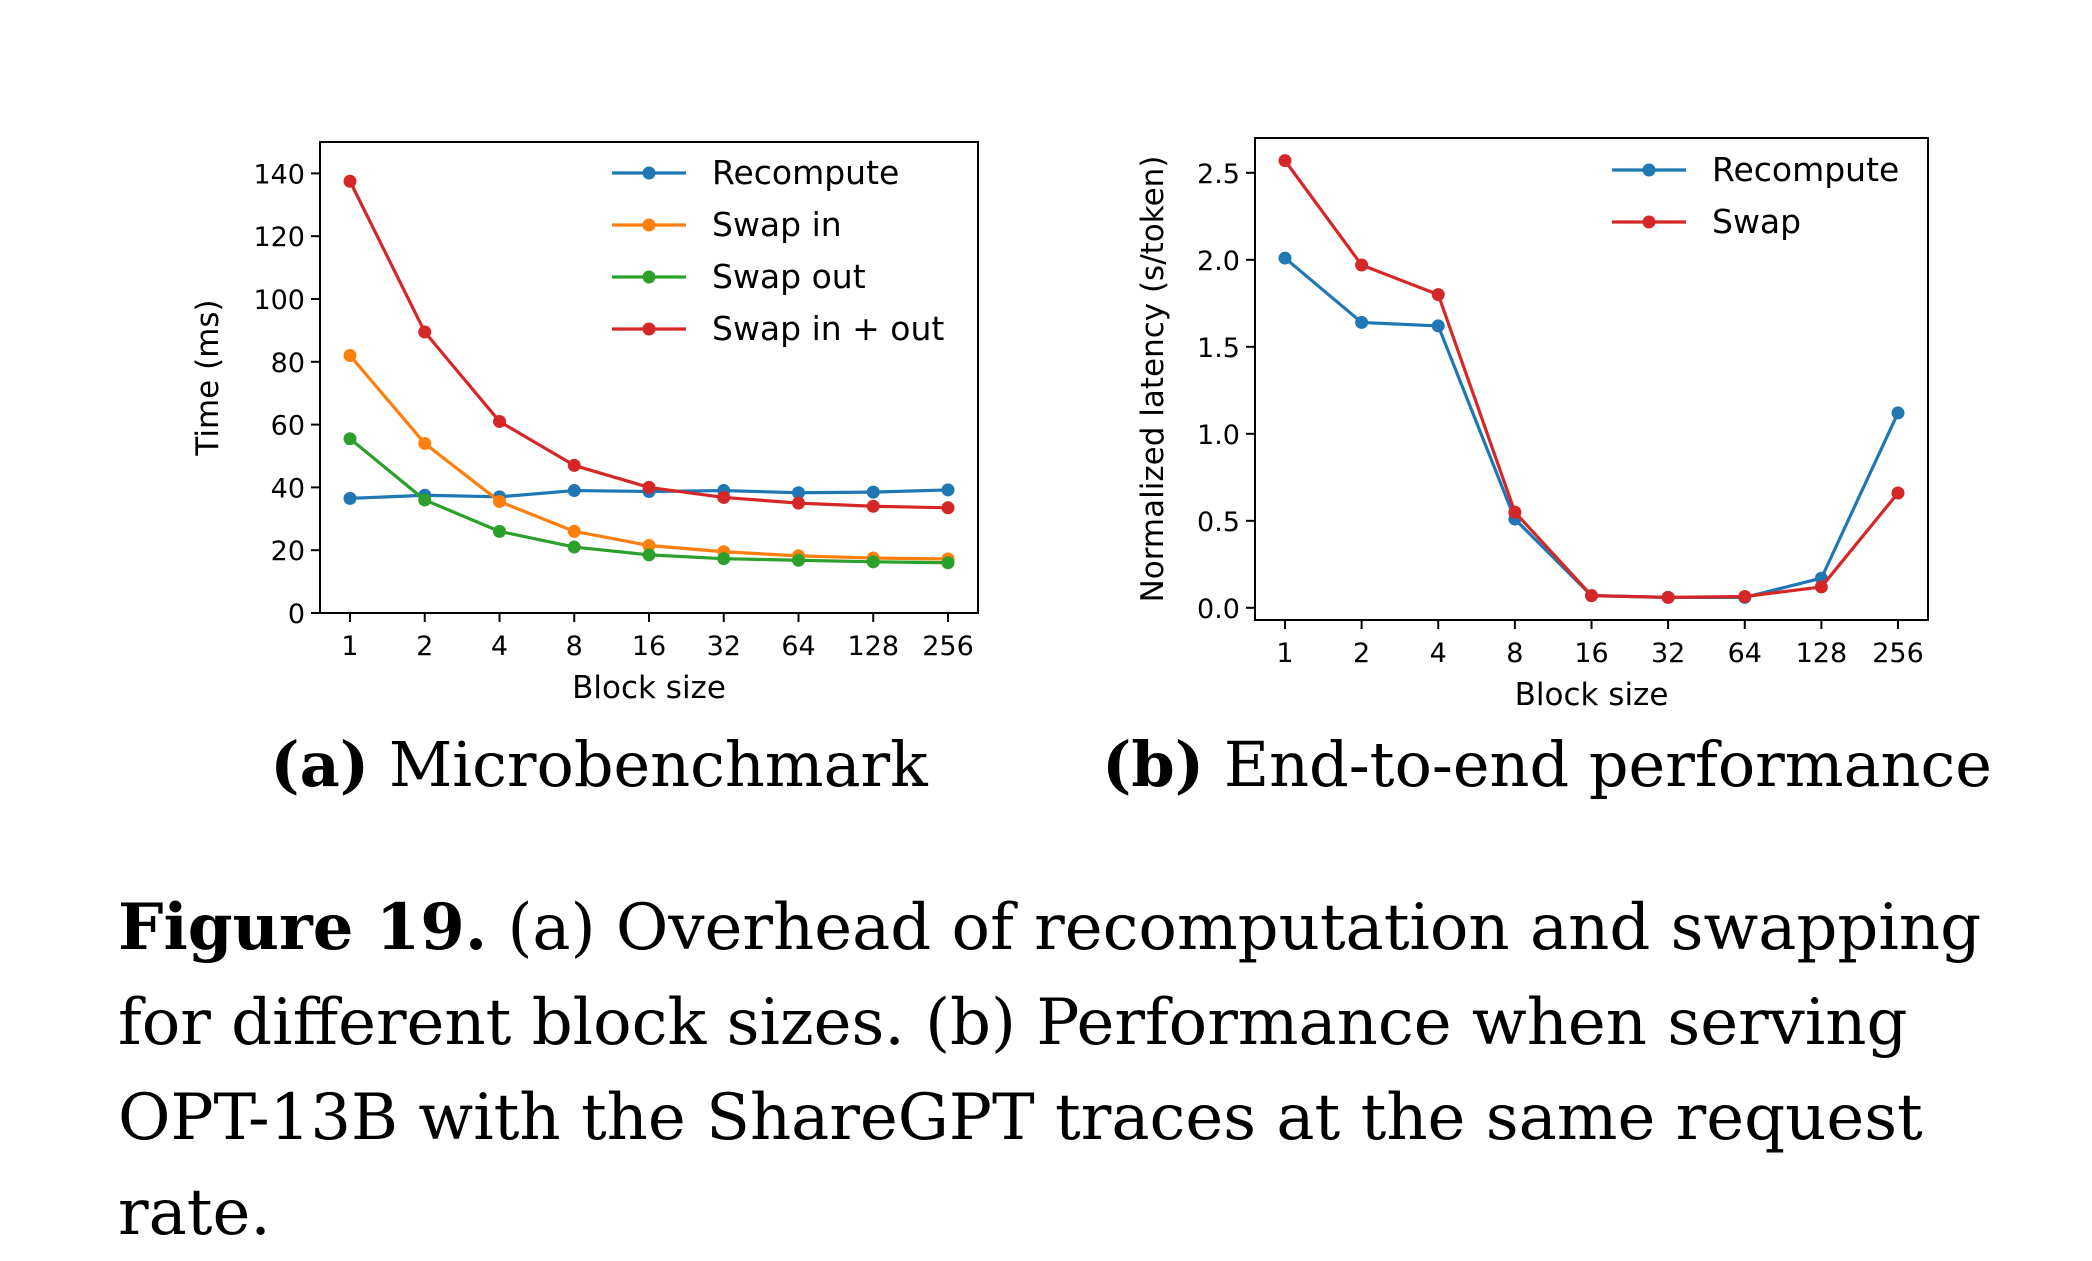 The height and width of the screenshot is (1261, 2092). Describe the element at coordinates (789, 276) in the screenshot. I see `legend-label: Swap out` at that location.